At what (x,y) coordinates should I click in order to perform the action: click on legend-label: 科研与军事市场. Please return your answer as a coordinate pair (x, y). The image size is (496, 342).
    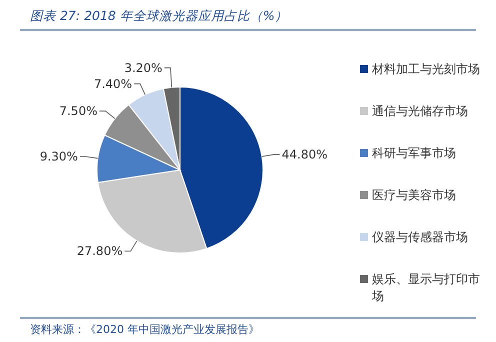
    Looking at the image, I should click on (414, 153).